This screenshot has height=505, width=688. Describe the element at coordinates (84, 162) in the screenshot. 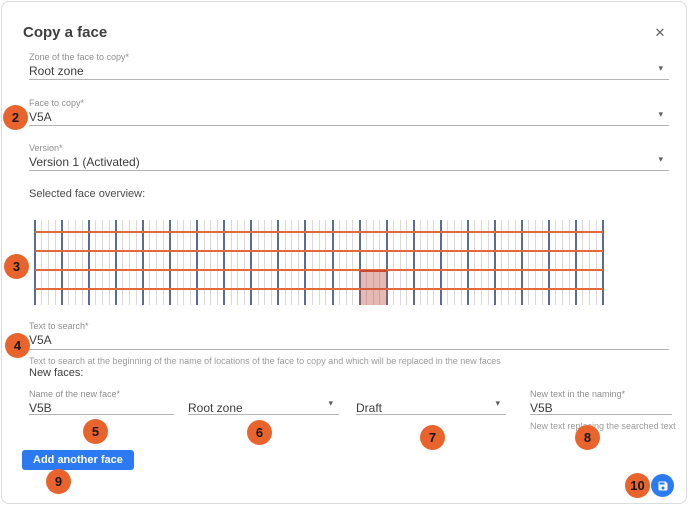

I see `version-value: Version 1 (Activated)` at that location.